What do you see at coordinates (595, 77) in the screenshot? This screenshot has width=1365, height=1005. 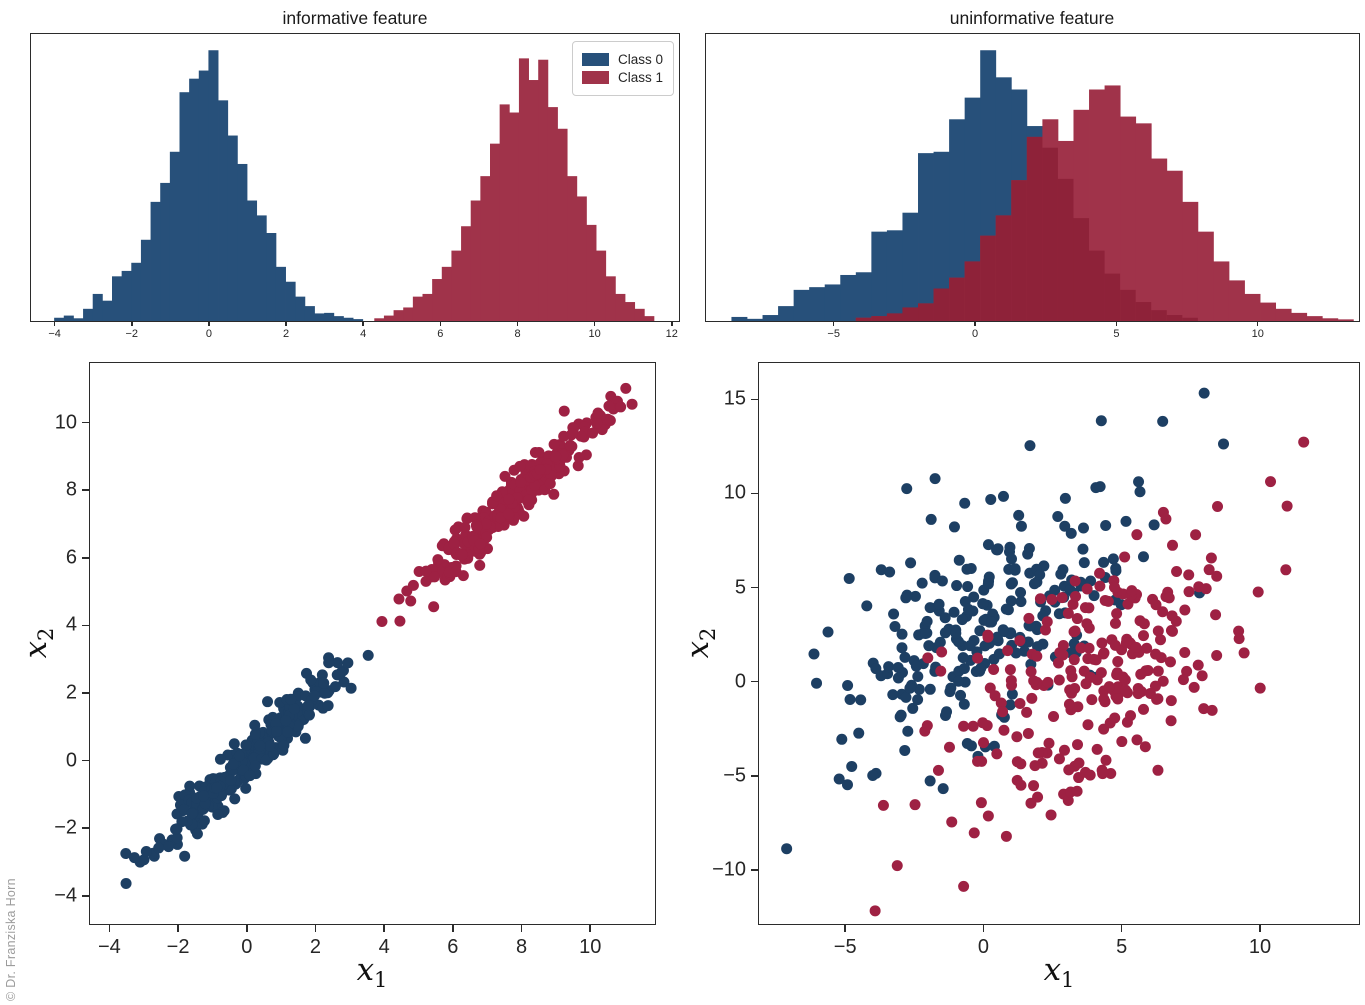 I see `class1-swatch` at bounding box center [595, 77].